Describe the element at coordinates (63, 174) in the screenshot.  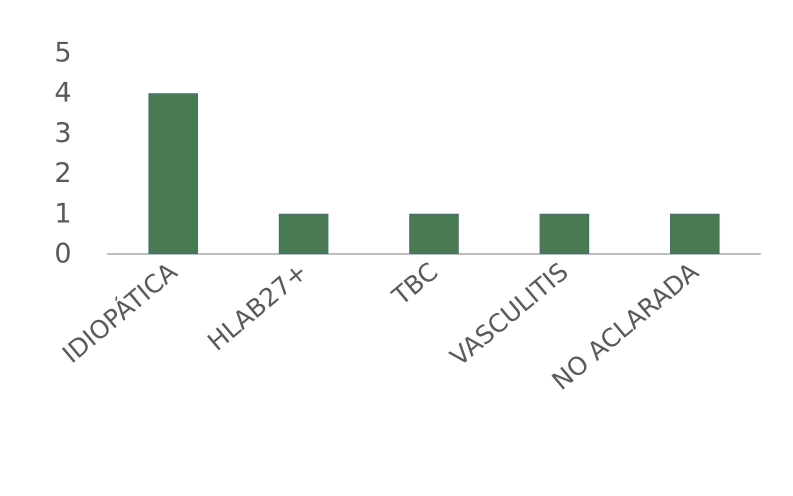
I see `y-tick-label: 2` at that location.